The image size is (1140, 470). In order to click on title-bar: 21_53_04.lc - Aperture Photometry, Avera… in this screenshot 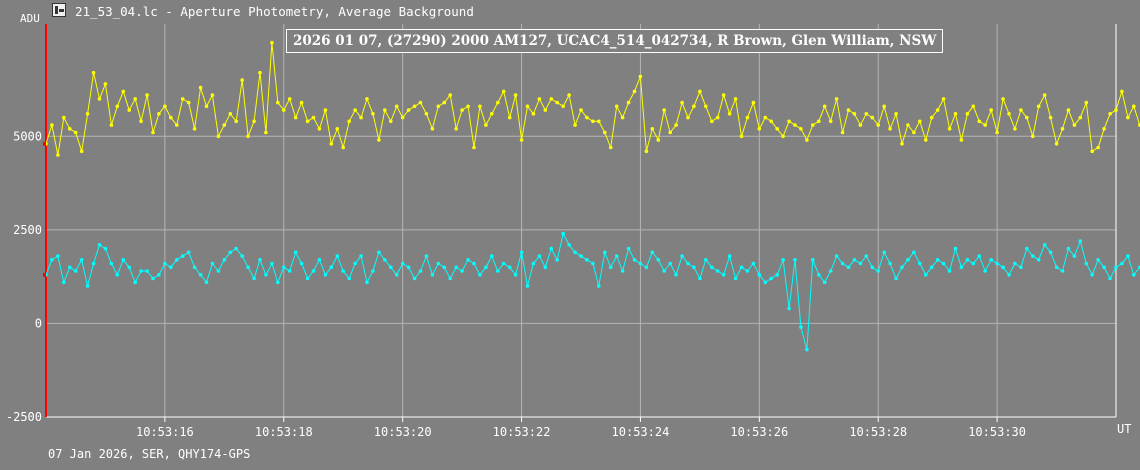, I will do `click(570, 12)`.